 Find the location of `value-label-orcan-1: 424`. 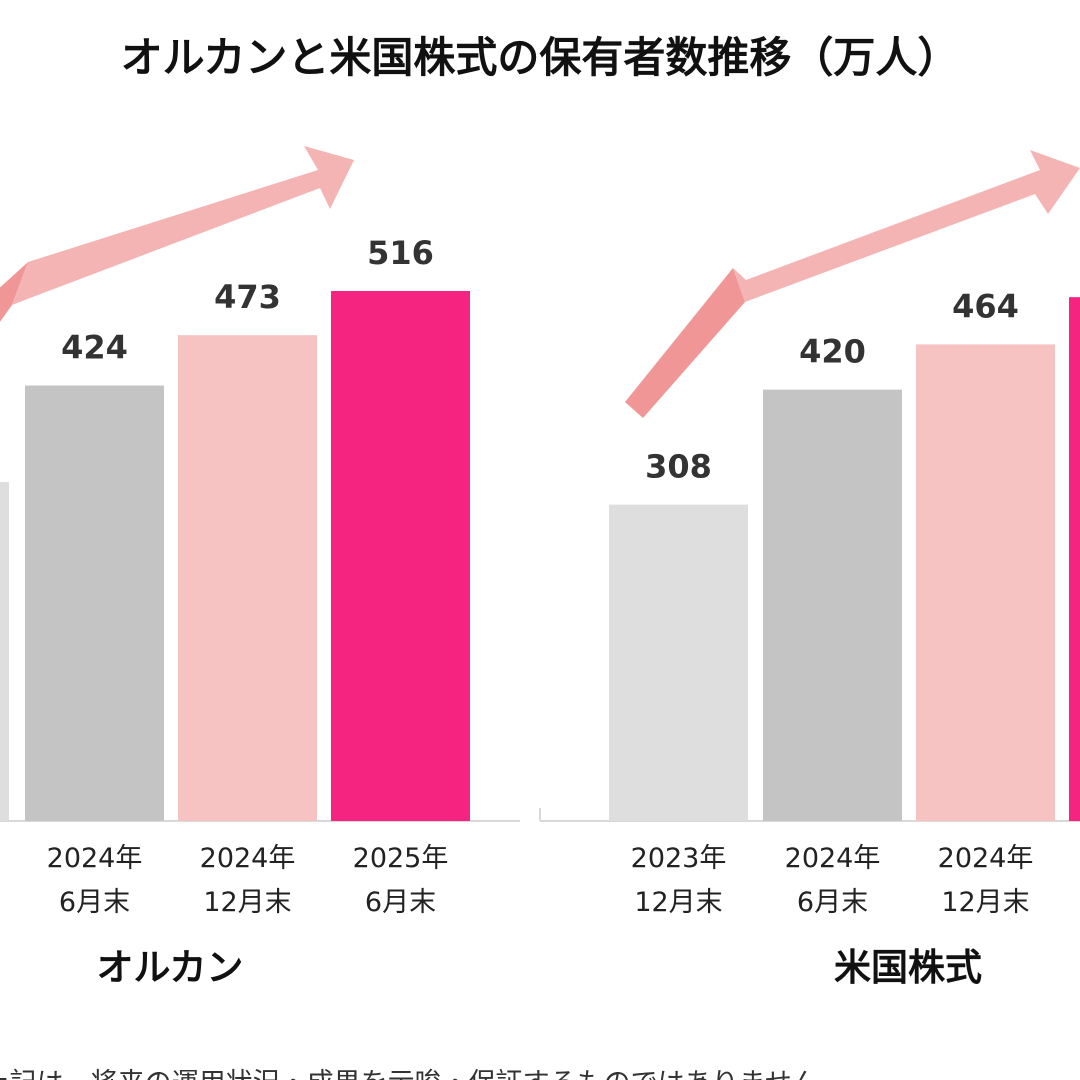

value-label-orcan-1: 424 is located at coordinates (94, 347).